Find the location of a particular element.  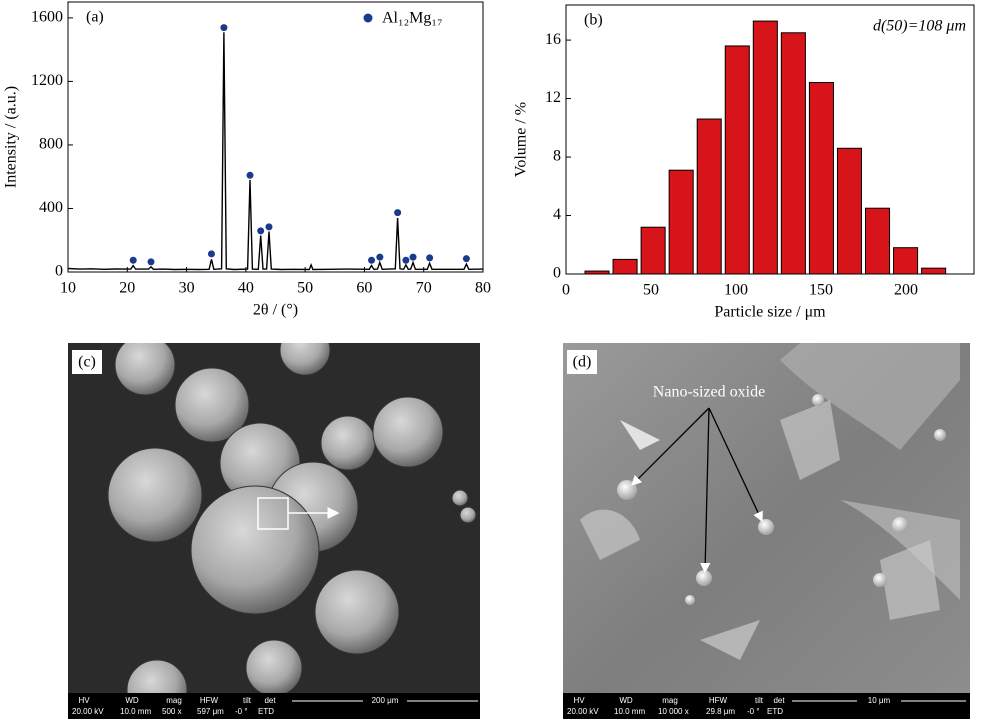

y-tick-label: 800 is located at coordinates (51, 144).